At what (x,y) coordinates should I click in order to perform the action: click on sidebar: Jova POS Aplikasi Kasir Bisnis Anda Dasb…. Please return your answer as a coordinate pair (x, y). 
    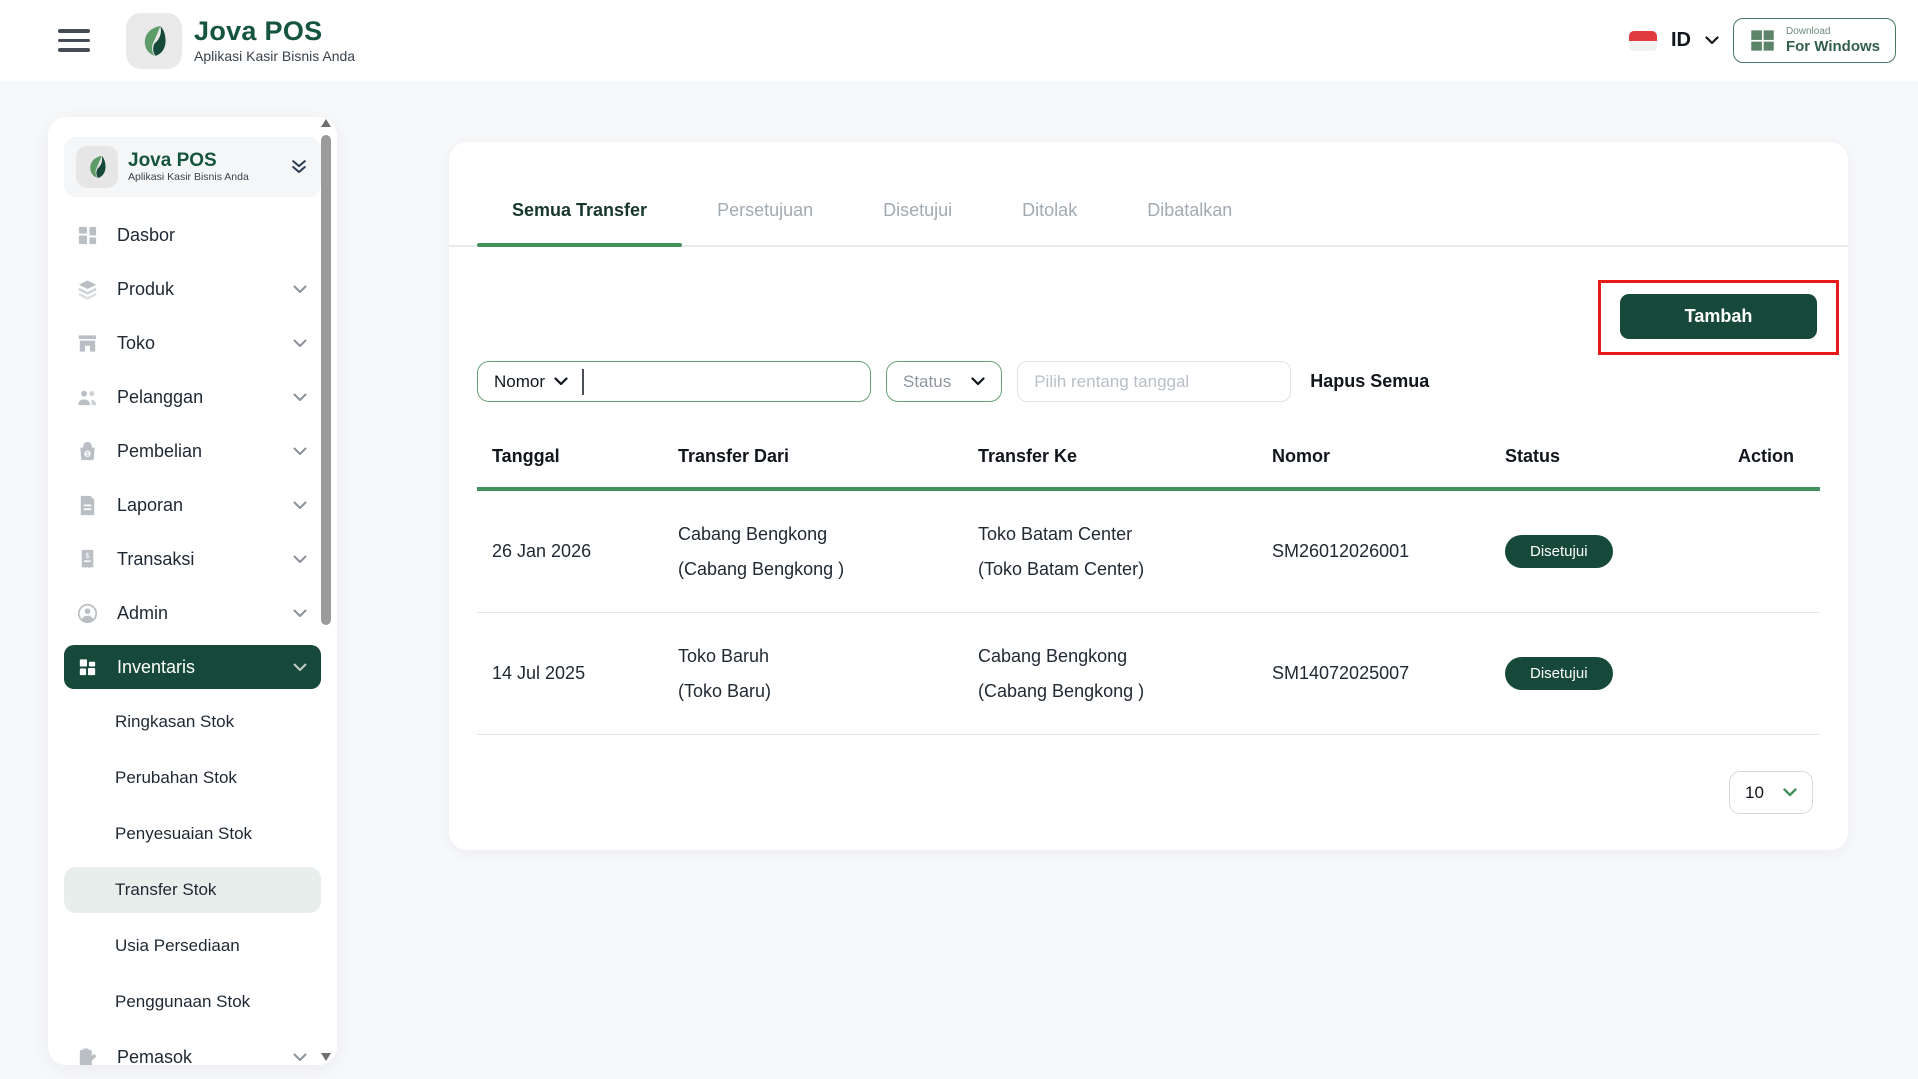
    Looking at the image, I should click on (192, 591).